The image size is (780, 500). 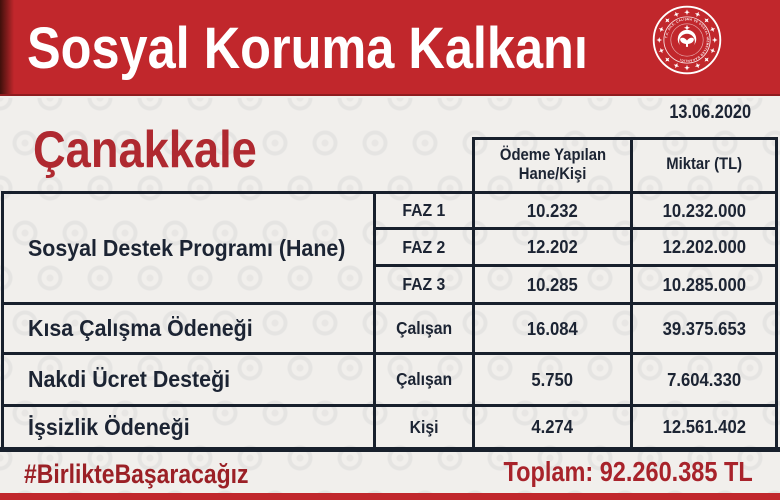 I want to click on column-header-payee-line2: Hane/Kişi, so click(x=552, y=173).